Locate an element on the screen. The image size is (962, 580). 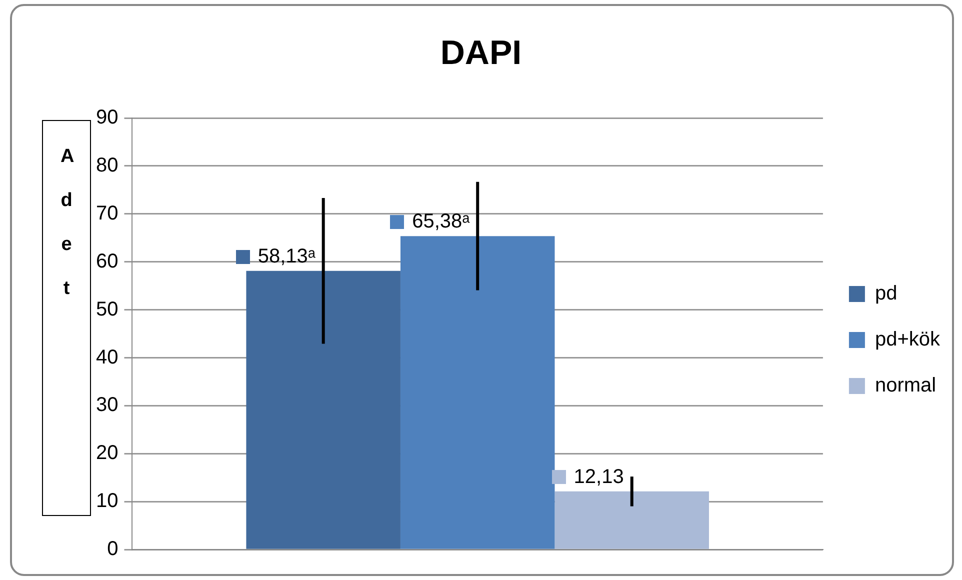
y-tick-label: 20 is located at coordinates (107, 453).